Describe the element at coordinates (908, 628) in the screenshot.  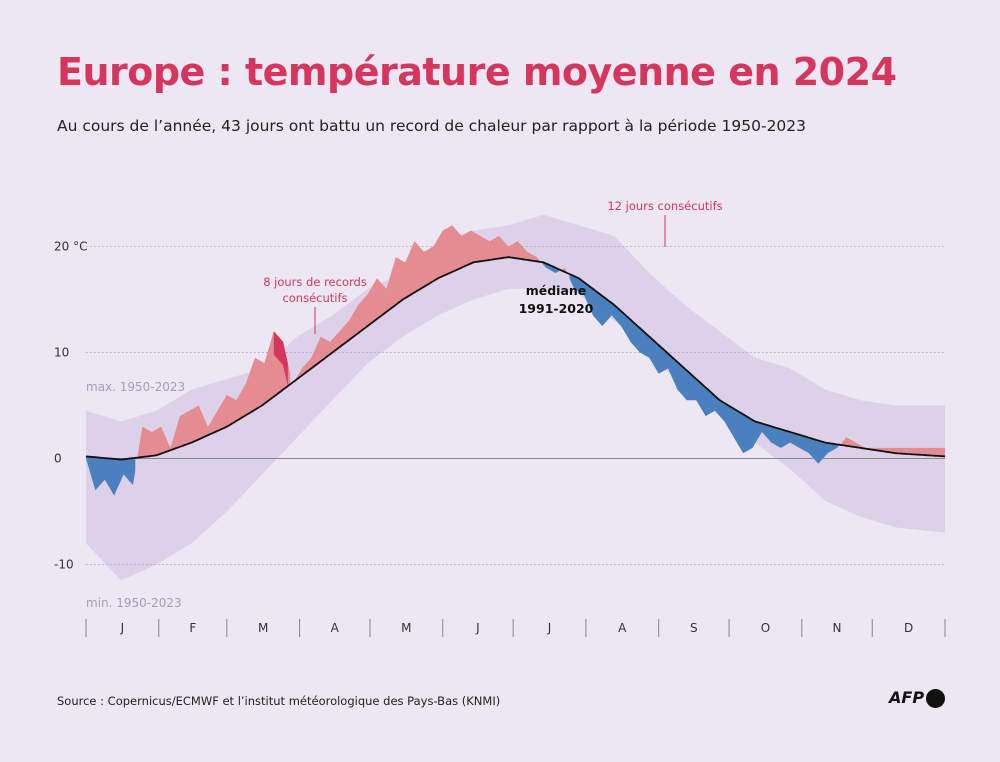
I see `x-tick-label: D` at that location.